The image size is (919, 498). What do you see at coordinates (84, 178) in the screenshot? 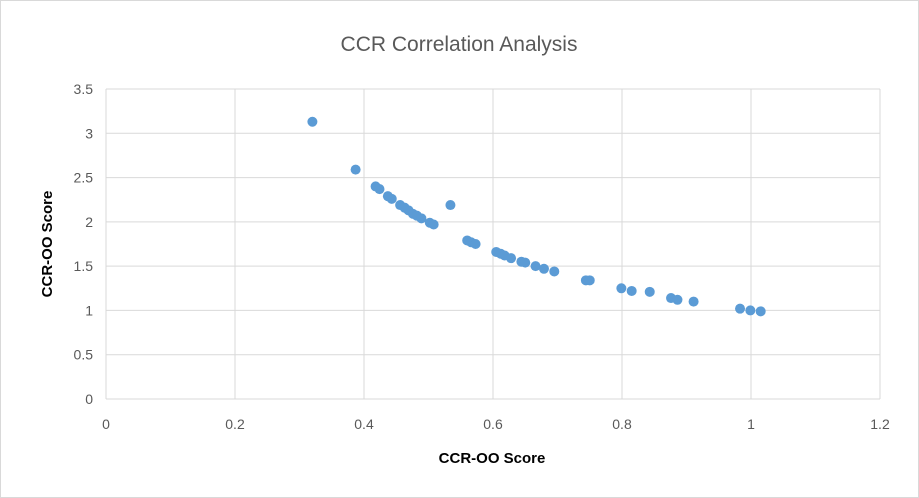
I see `y-tick-label: 2.5` at bounding box center [84, 178].